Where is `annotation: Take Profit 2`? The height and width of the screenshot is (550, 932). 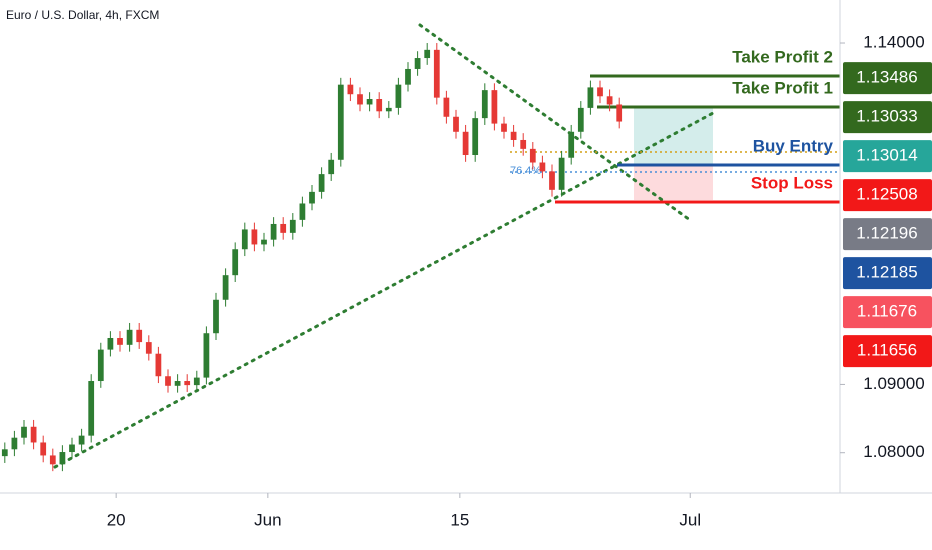 annotation: Take Profit 2 is located at coordinates (782, 56).